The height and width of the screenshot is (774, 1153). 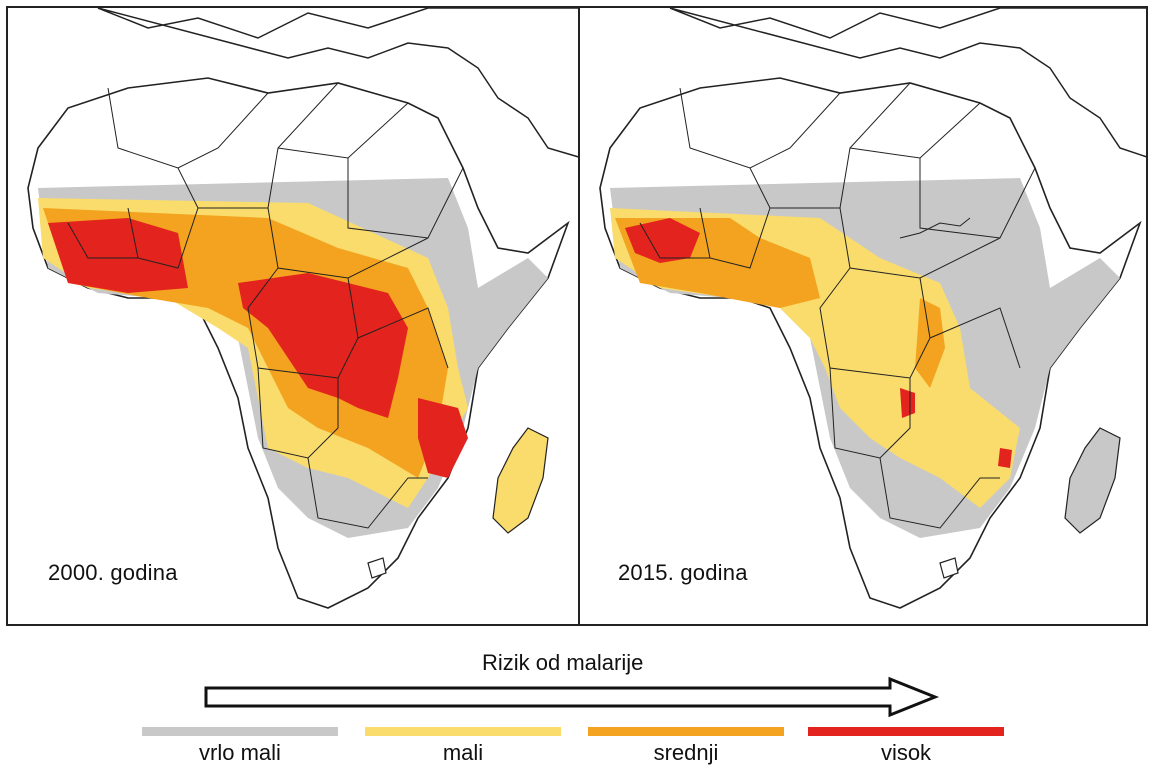 What do you see at coordinates (463, 731) in the screenshot?
I see `legend-swatch-low` at bounding box center [463, 731].